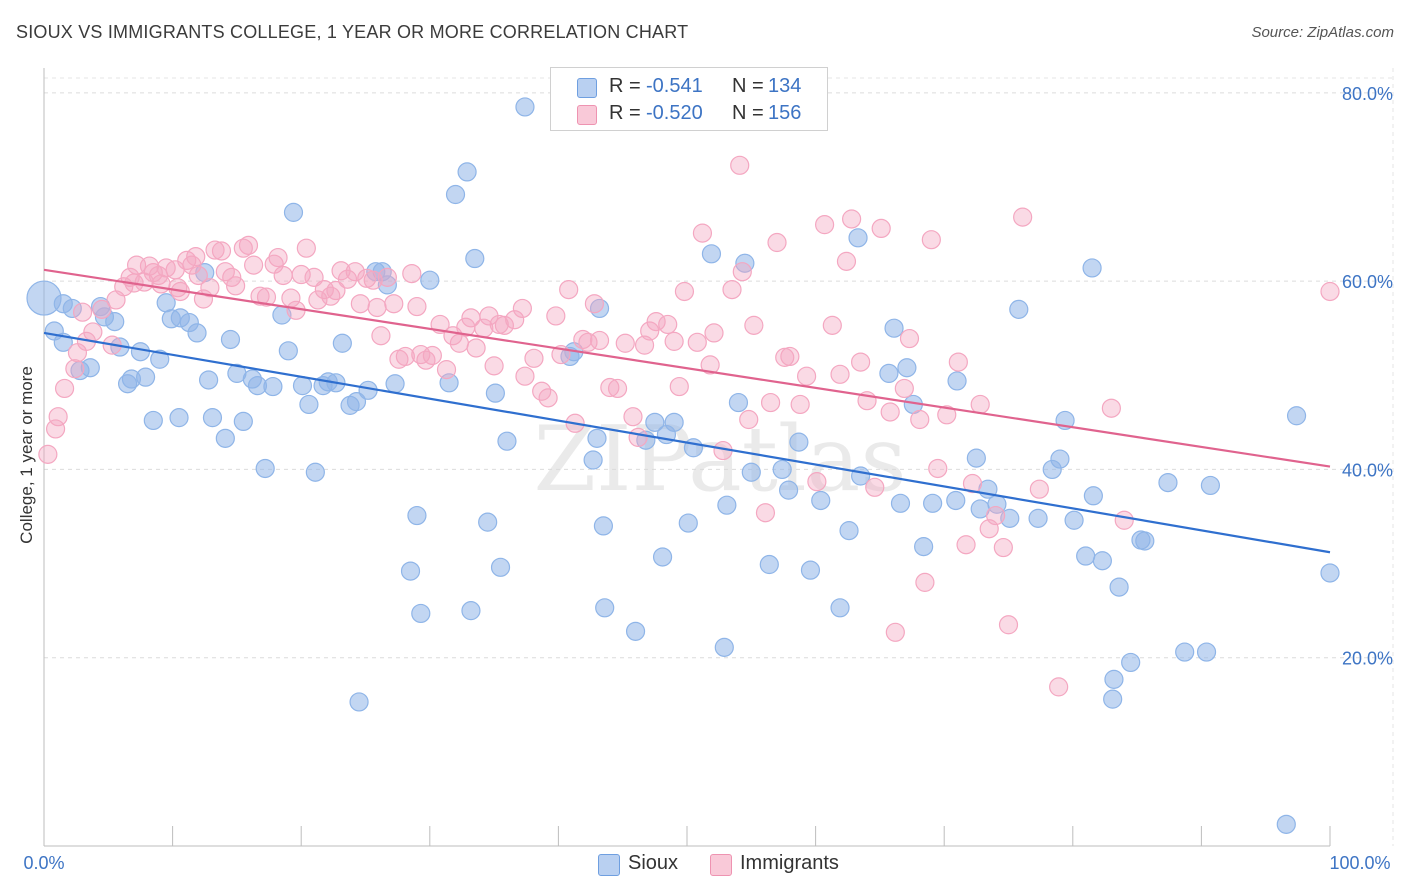 The height and width of the screenshot is (892, 1406). Describe the element at coordinates (748, 86) in the screenshot. I see `n-label: N =` at that location.